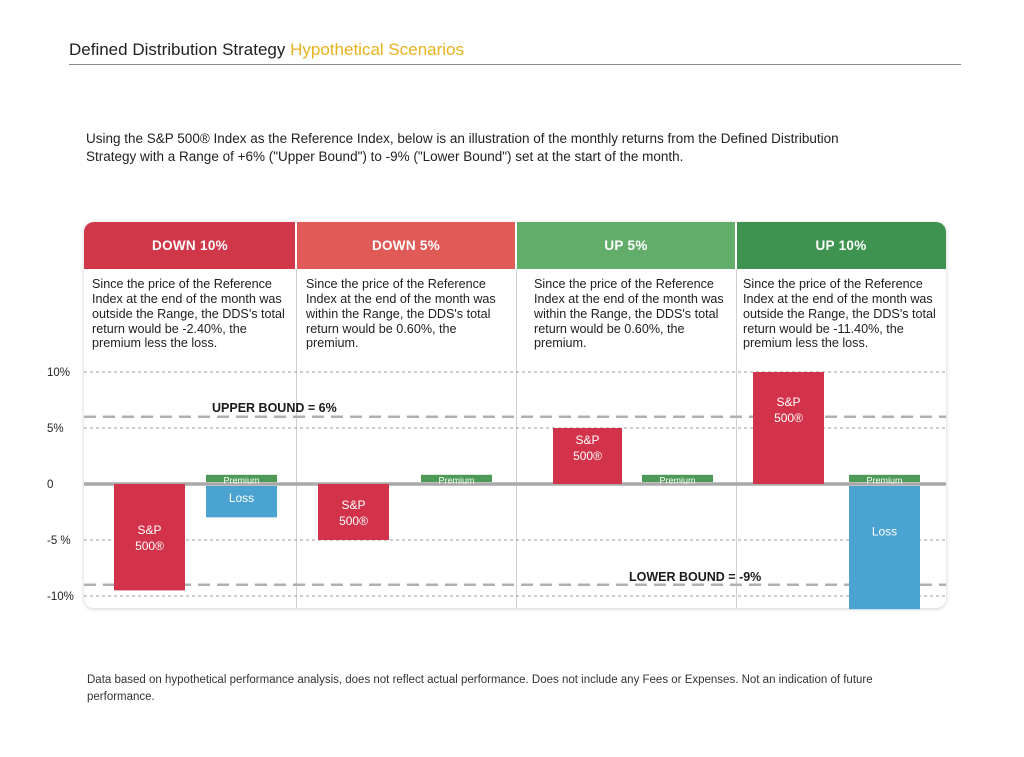 The image size is (1024, 757). Describe the element at coordinates (50, 485) in the screenshot. I see `y-tick-label: 0` at that location.